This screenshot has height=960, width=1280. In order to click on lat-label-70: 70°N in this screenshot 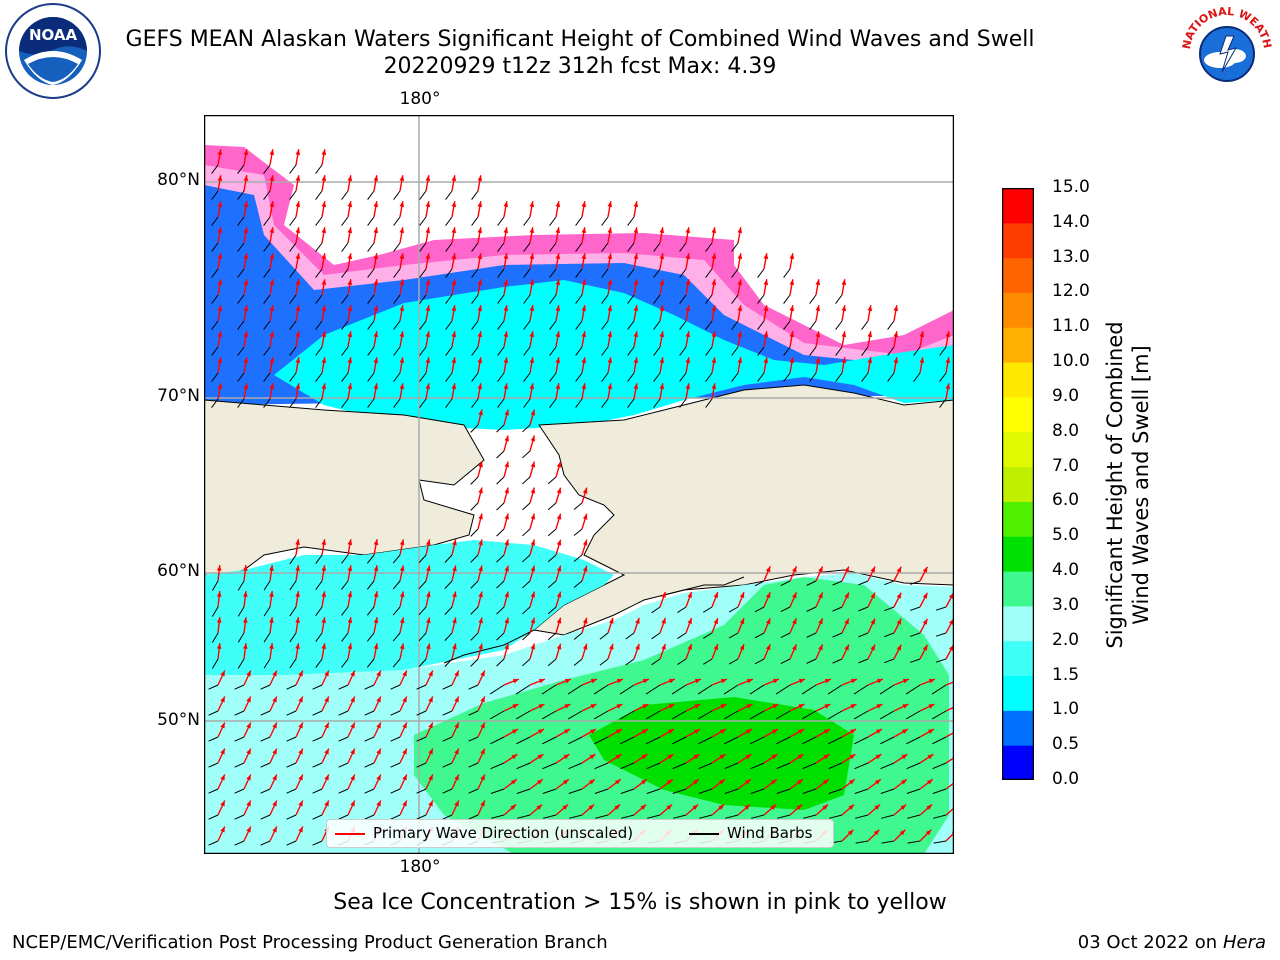, I will do `click(178, 396)`.